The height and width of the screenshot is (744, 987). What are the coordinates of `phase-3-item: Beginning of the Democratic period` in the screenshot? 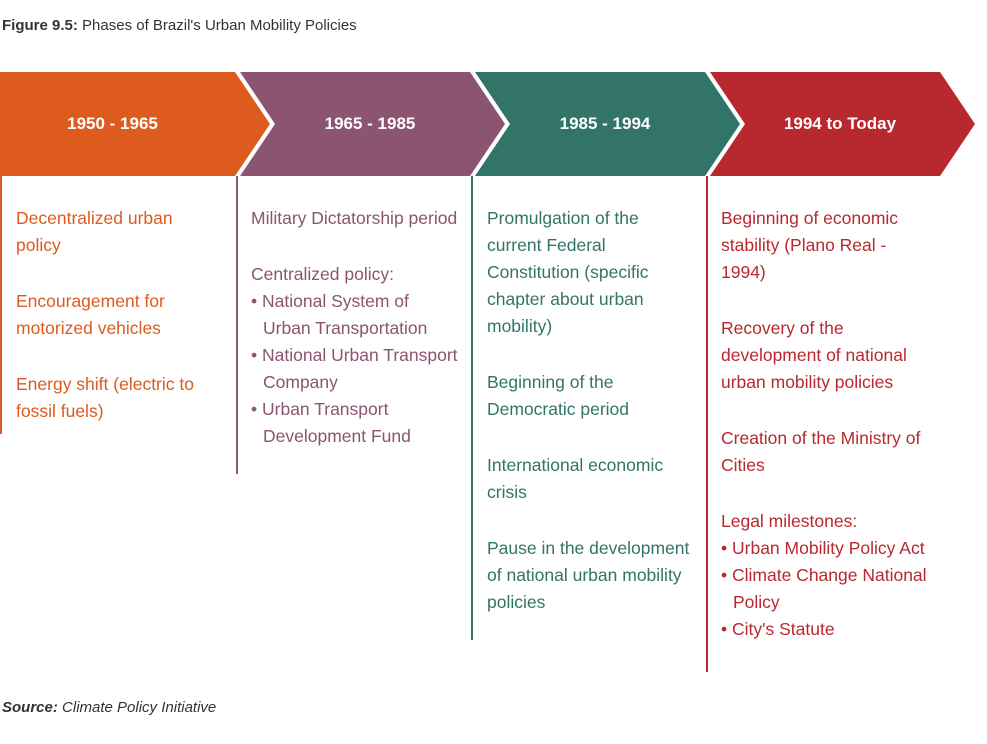 It's located at (558, 395).